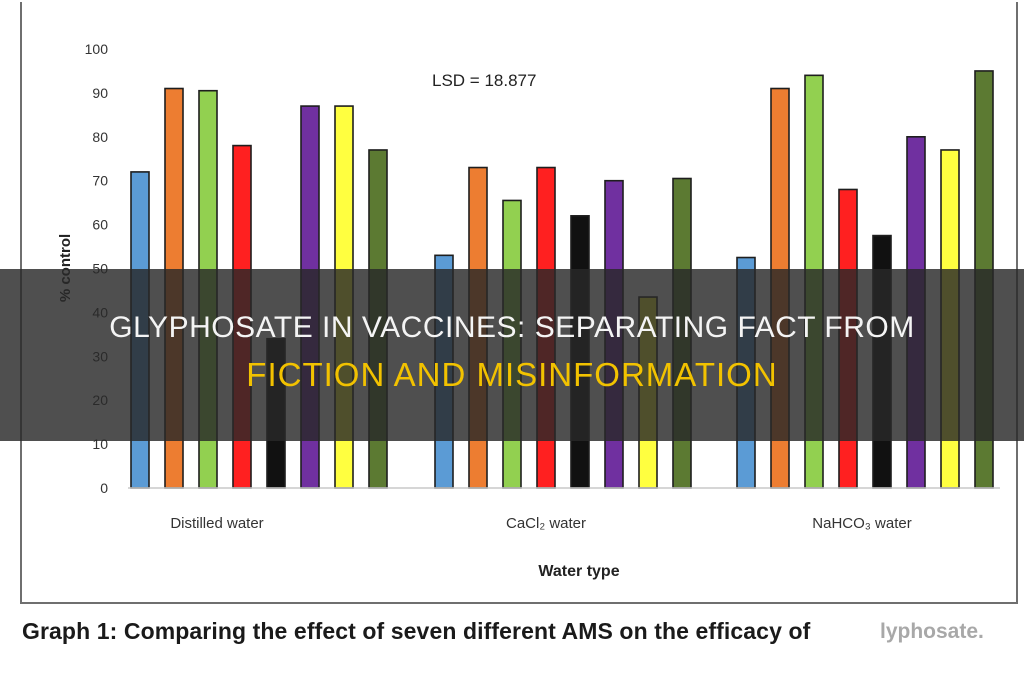  What do you see at coordinates (861, 523) in the screenshot?
I see `x-tick-label: NaHCO₃ water` at bounding box center [861, 523].